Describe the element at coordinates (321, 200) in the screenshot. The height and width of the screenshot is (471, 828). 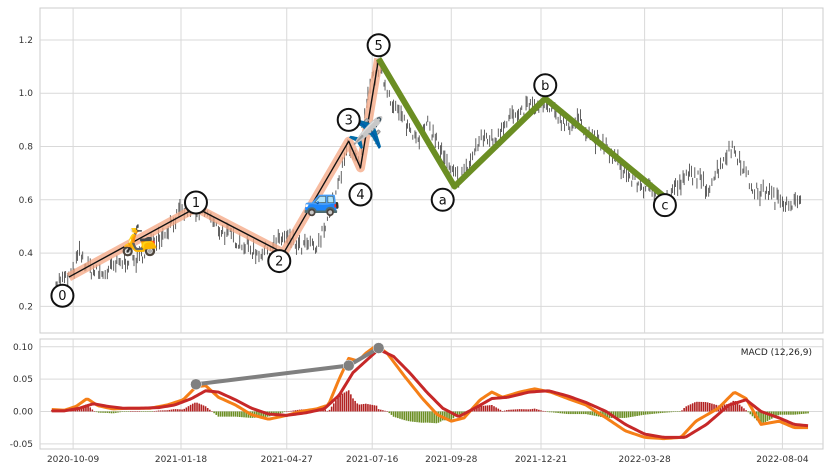
I see `car-icon: 🚙` at that location.